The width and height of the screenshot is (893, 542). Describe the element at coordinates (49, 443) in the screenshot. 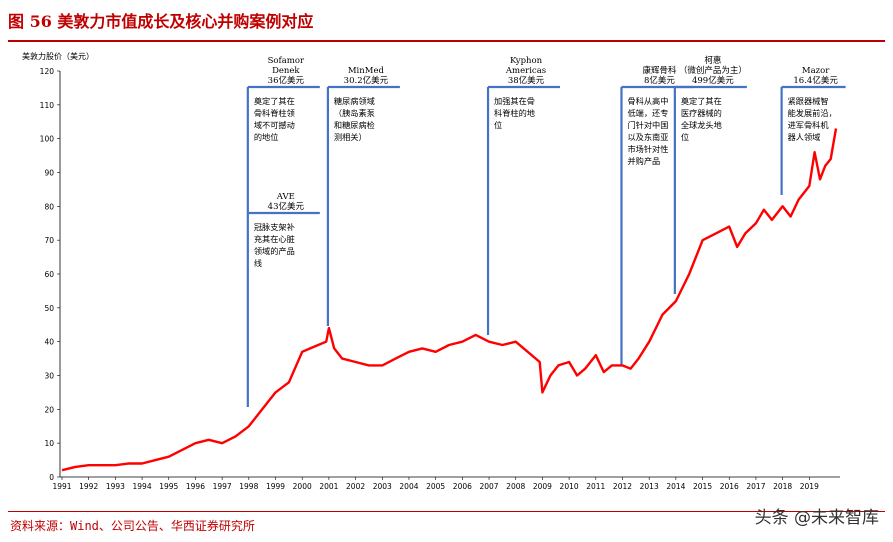

I see `y-tick-label: 10` at that location.